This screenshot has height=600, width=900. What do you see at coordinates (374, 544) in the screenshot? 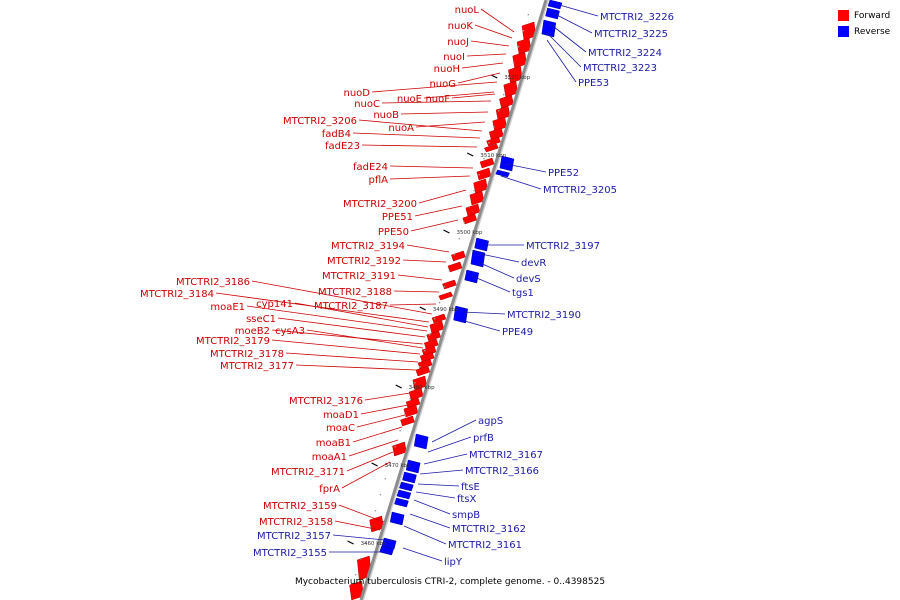
I see `tick-label: 3460 kbp` at bounding box center [374, 544].